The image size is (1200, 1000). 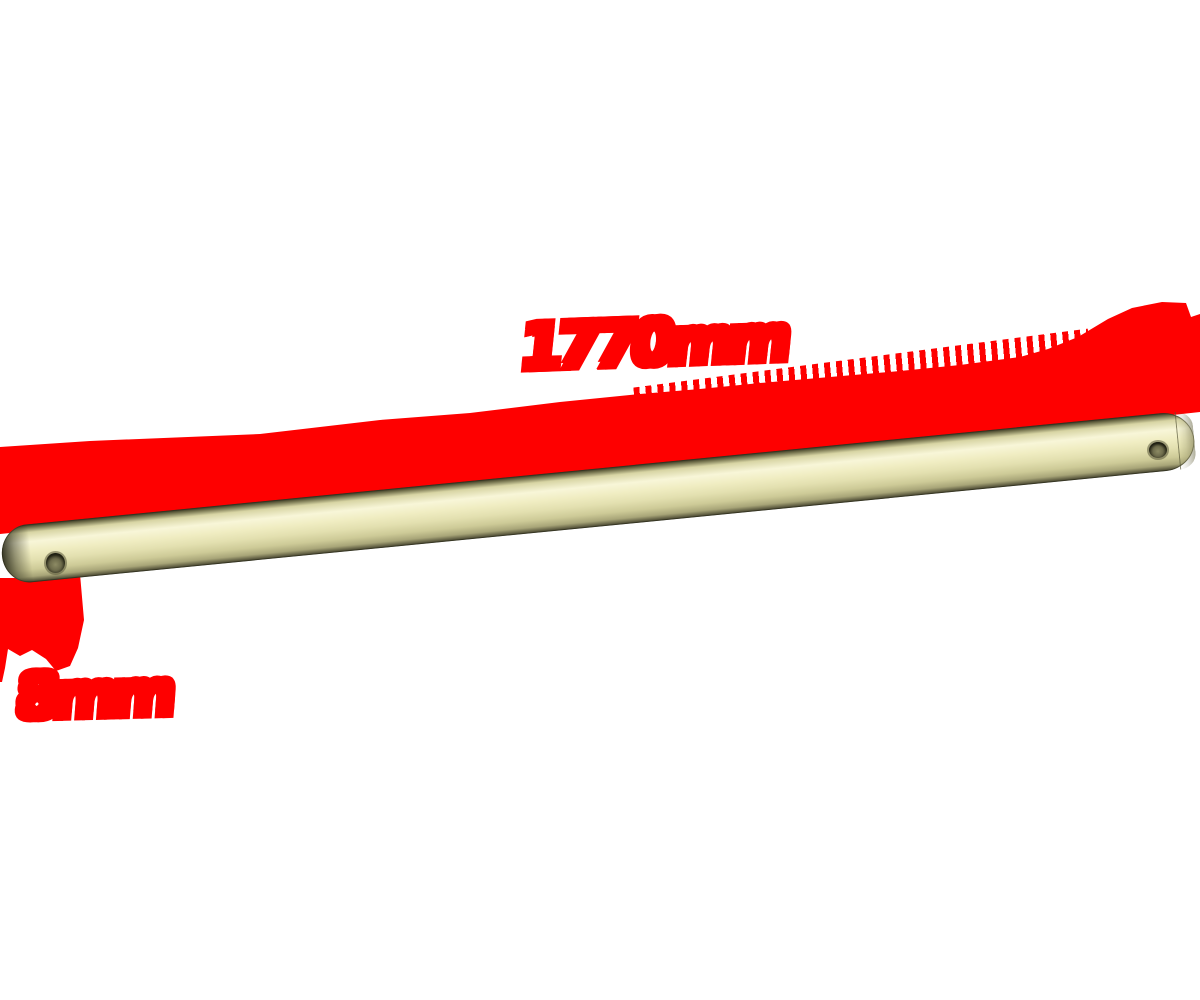 What do you see at coordinates (1158, 450) in the screenshot?
I see `tube-hole-right` at bounding box center [1158, 450].